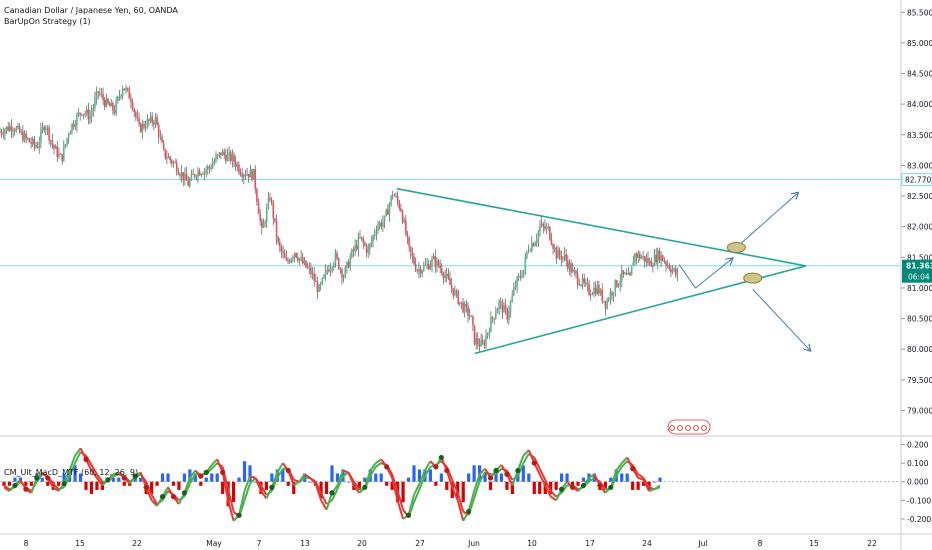 This screenshot has height=550, width=932. I want to click on level-badge, so click(916, 180).